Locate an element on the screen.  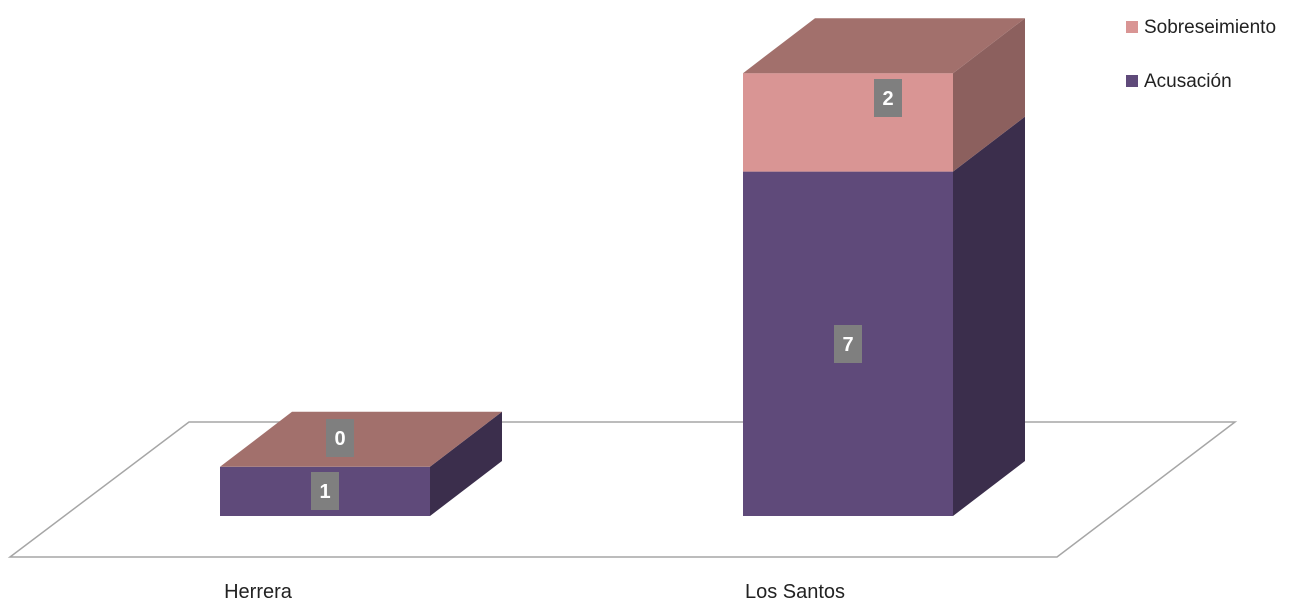
data-label-value: 7 is located at coordinates (847, 345).